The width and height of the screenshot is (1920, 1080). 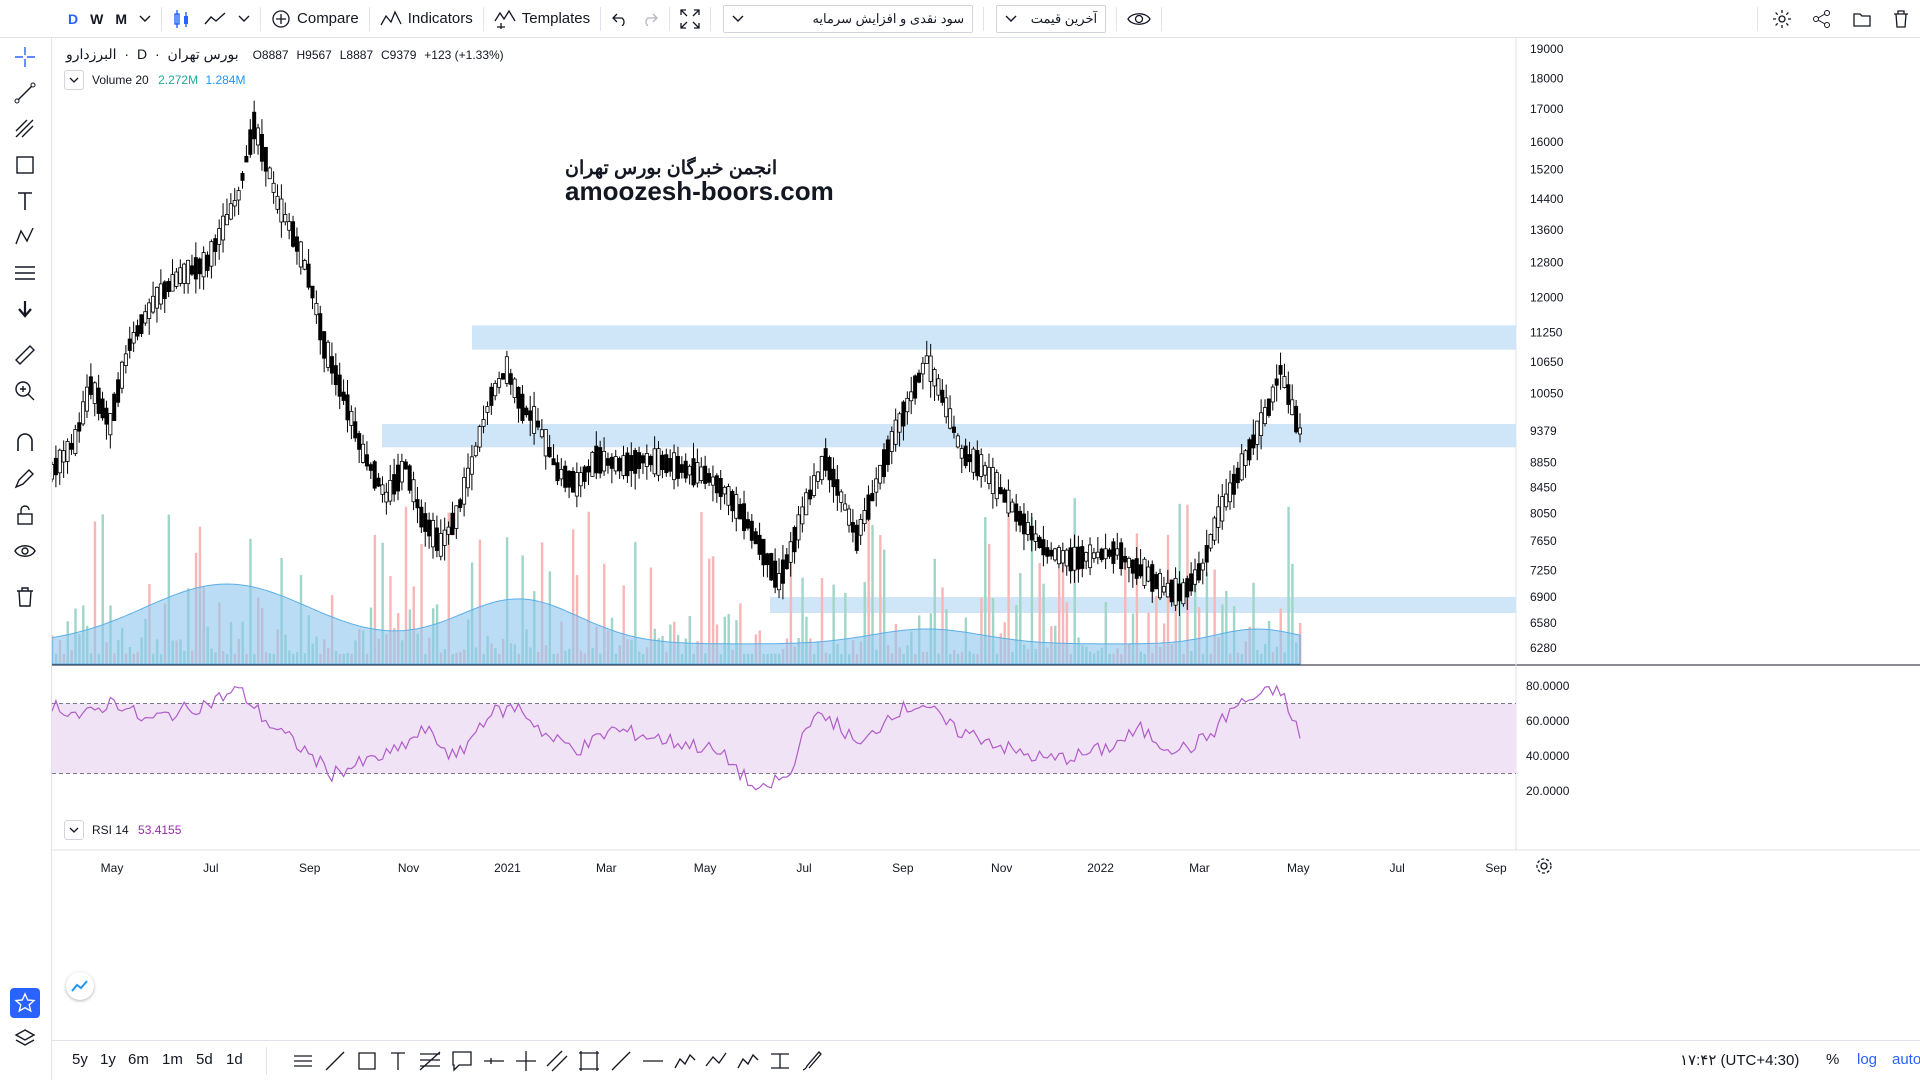 What do you see at coordinates (74, 80) in the screenshot?
I see `collapse-legend-button` at bounding box center [74, 80].